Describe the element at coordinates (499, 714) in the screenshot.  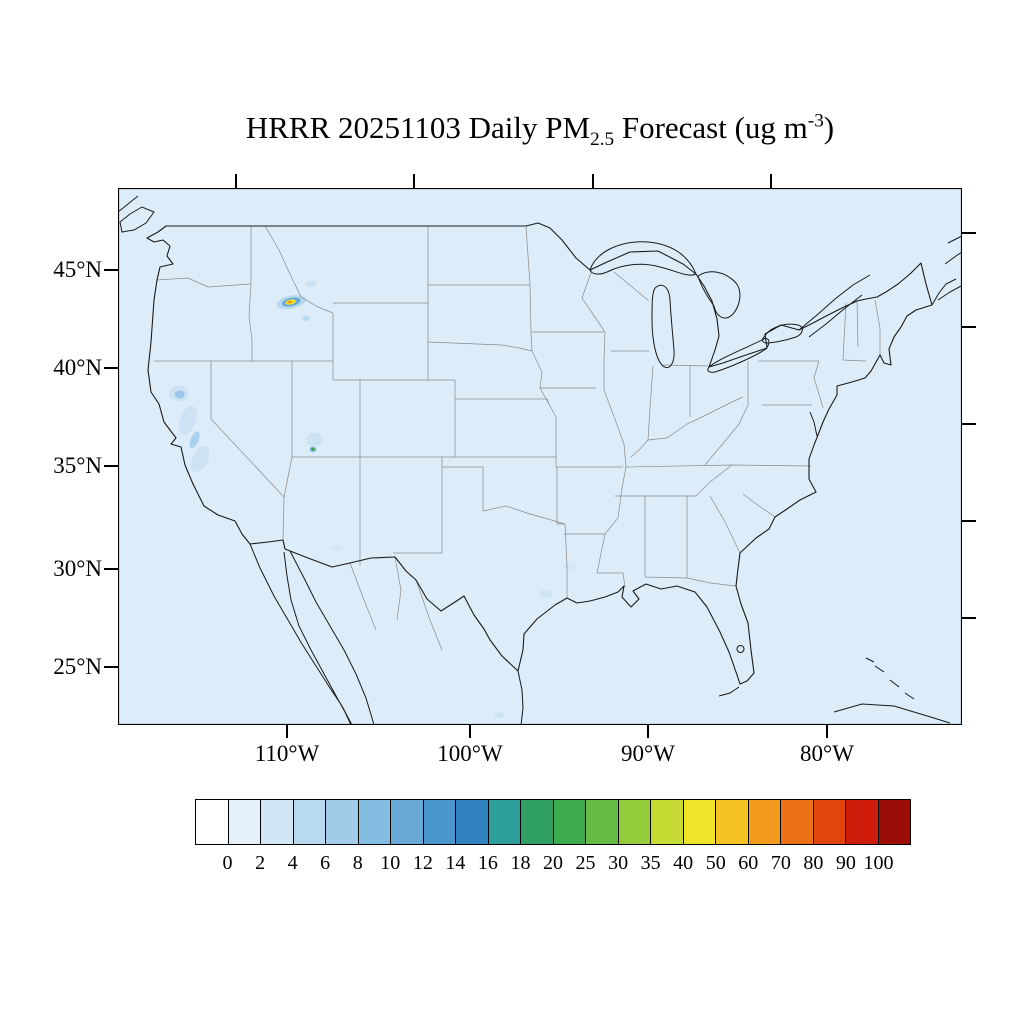
I see `pm25-patch-northeast-mexico` at that location.